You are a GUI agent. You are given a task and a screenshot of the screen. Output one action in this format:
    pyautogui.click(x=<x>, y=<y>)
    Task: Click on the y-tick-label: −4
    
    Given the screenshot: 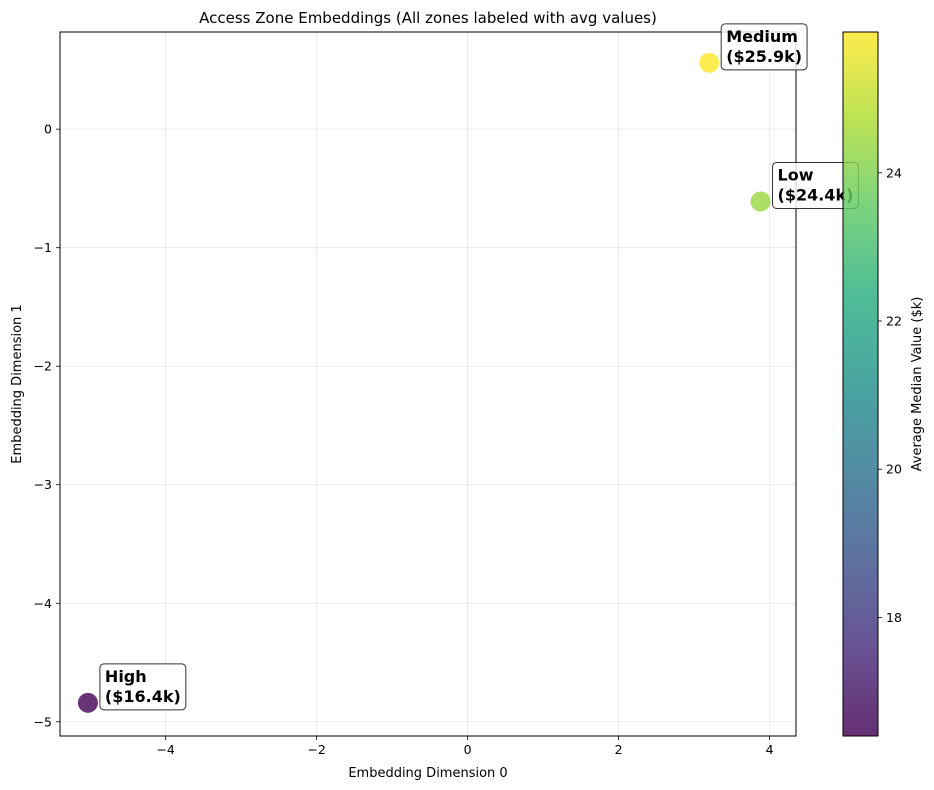 What is the action you would take?
    pyautogui.click(x=43, y=603)
    